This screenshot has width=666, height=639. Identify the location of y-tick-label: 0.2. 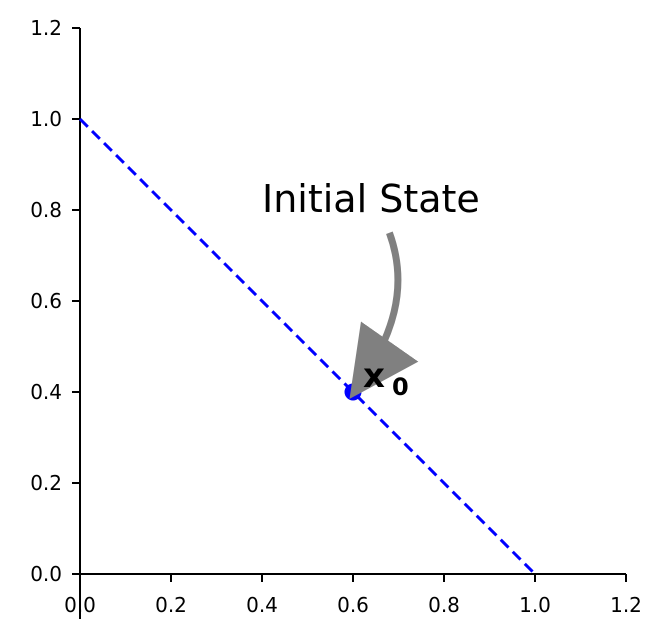
(46, 483).